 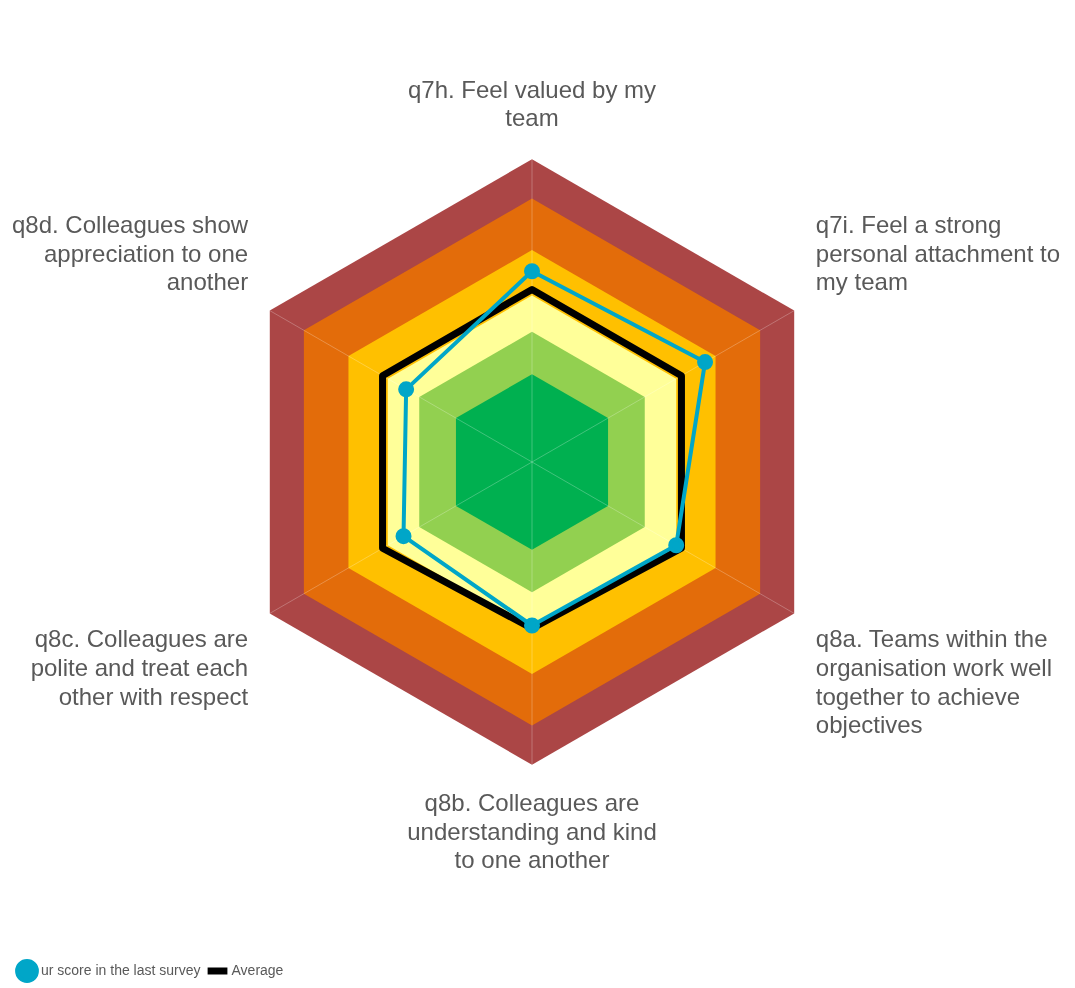 I want to click on spoke-label: q8b. Colleagues are understanding and kind to one another, so click(x=532, y=831).